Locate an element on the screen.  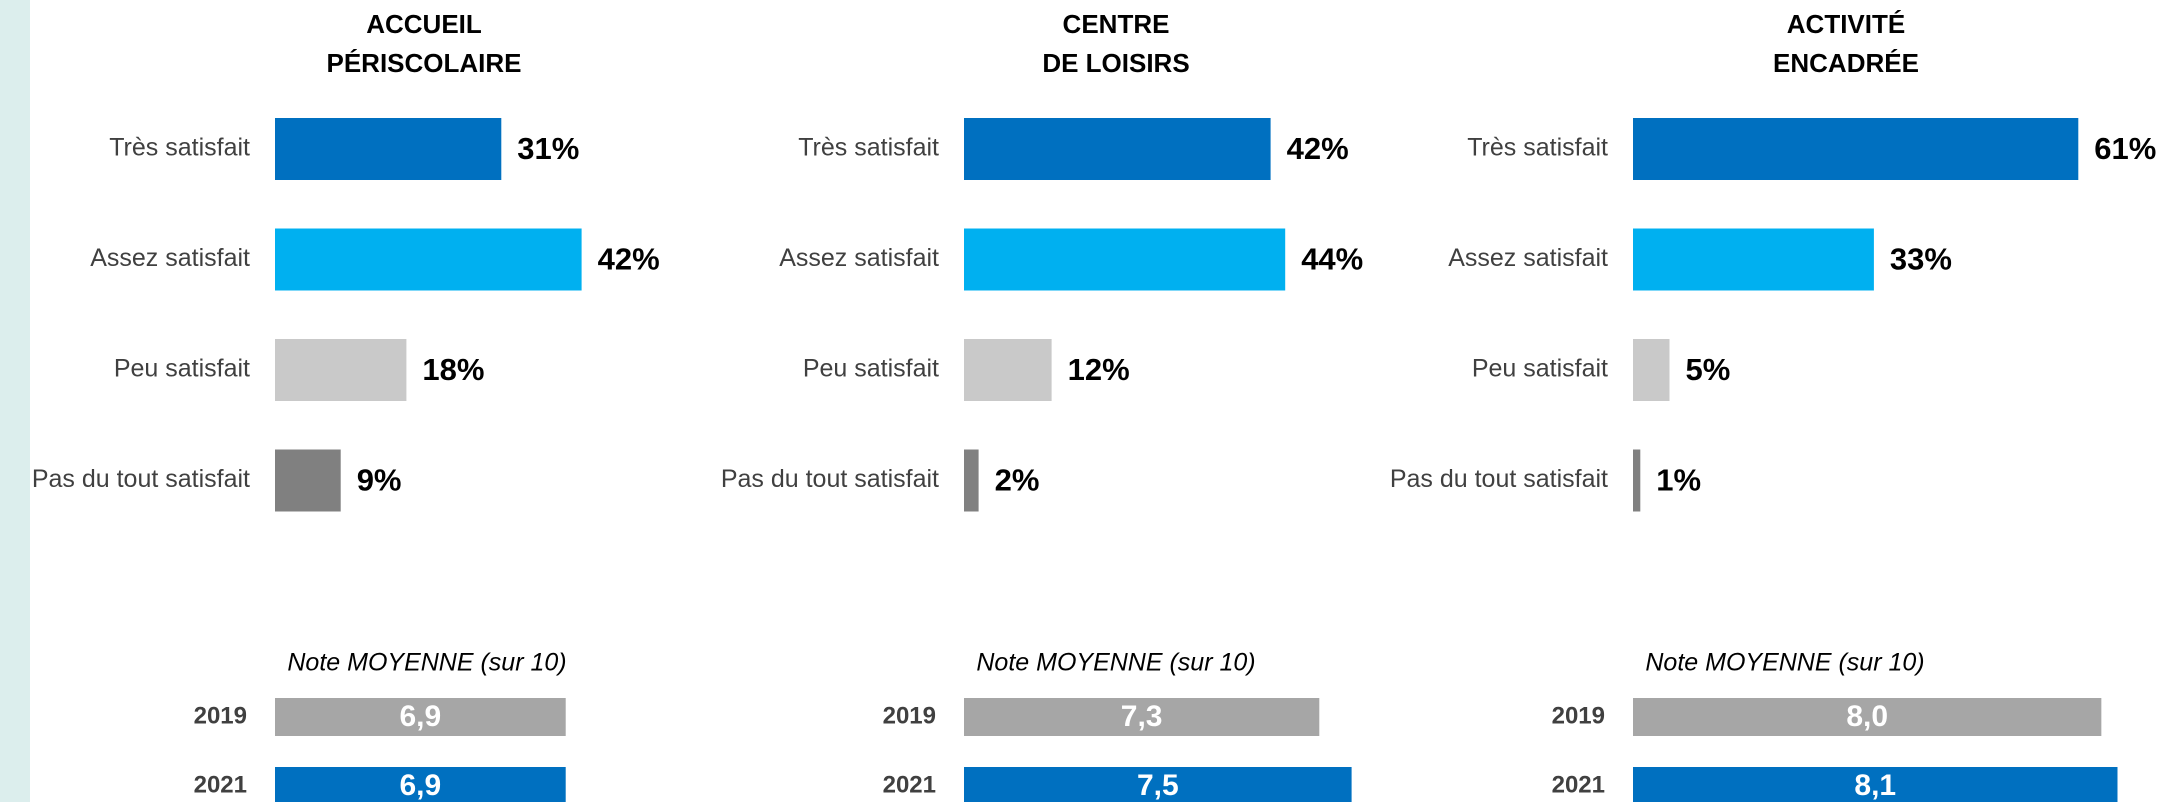
panel-title: DE LOISIRS is located at coordinates (1115, 63).